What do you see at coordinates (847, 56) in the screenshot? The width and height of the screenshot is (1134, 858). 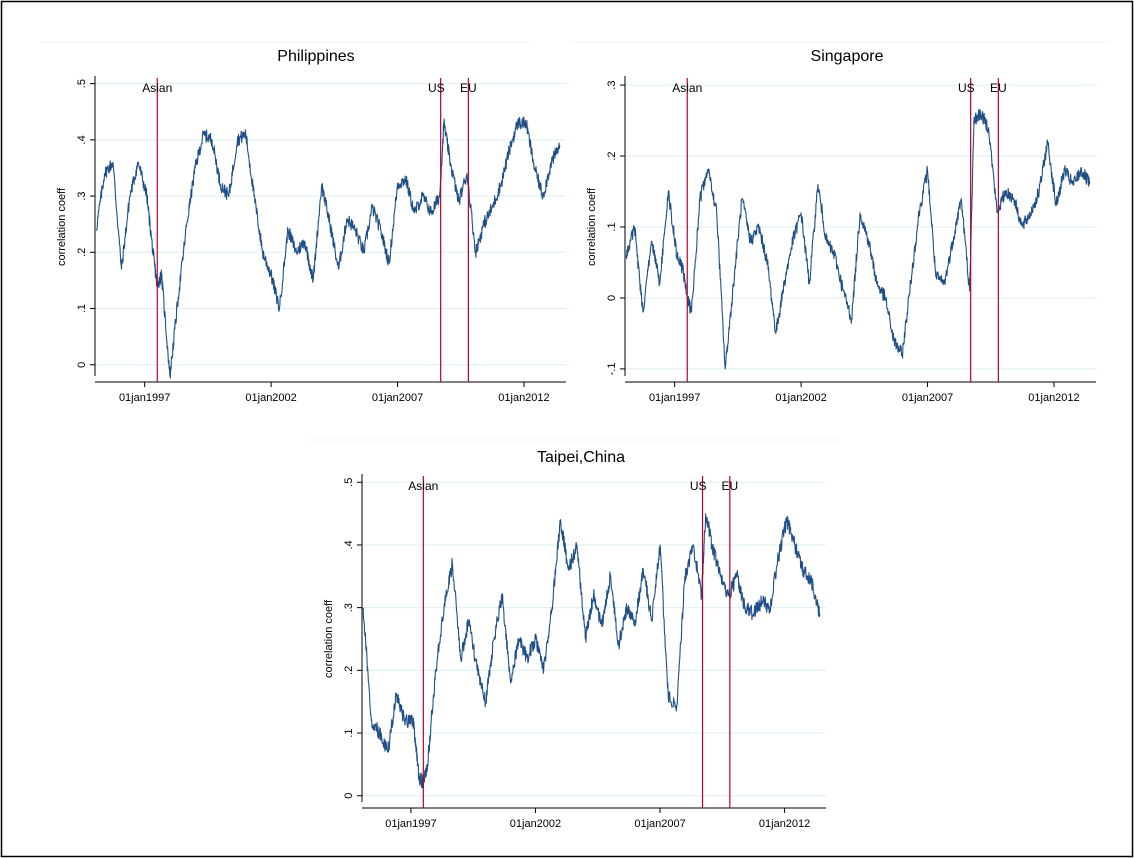 I see `chart-title: Singapore` at bounding box center [847, 56].